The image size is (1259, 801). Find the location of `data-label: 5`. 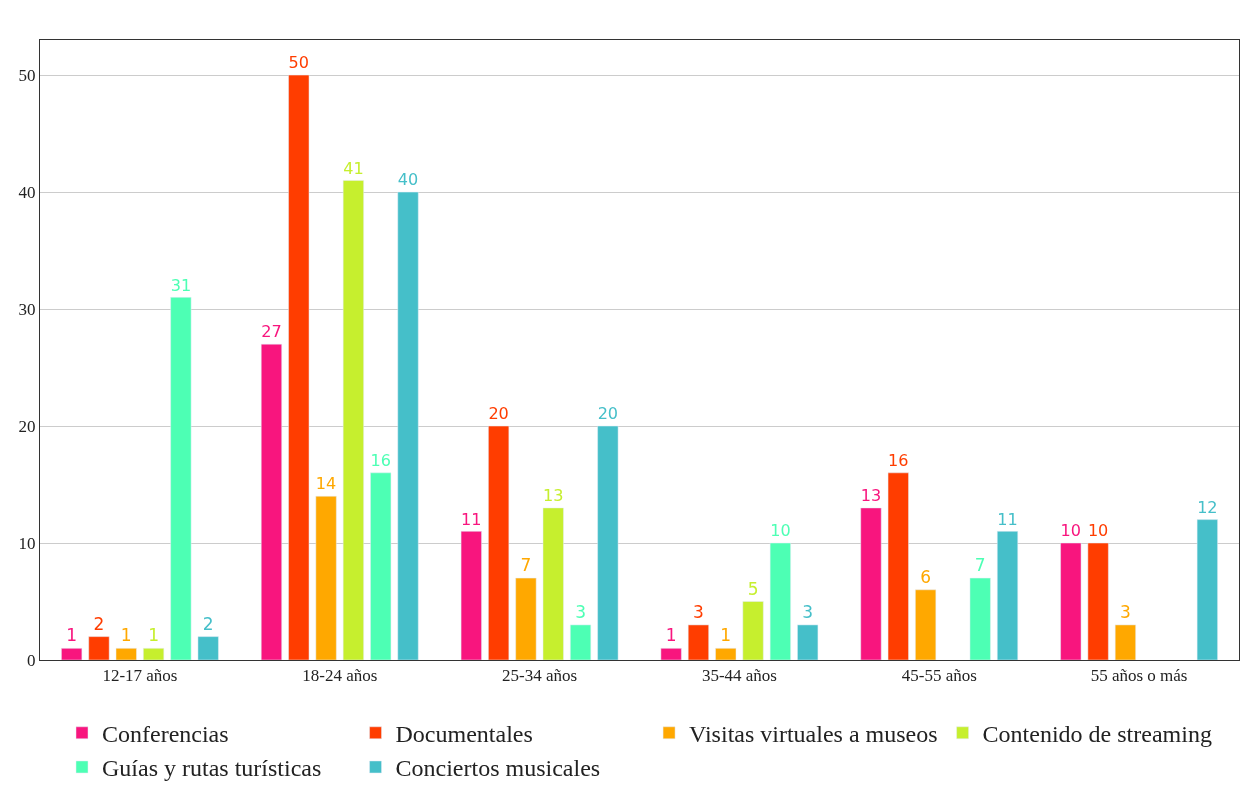

data-label: 5 is located at coordinates (753, 588).